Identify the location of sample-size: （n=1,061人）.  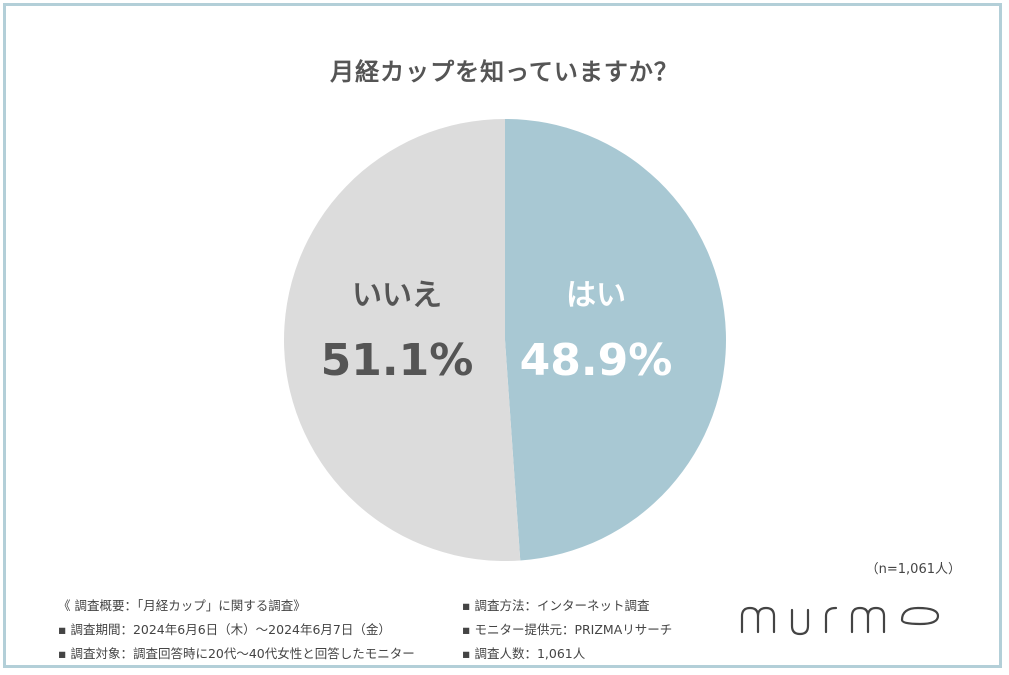
(913, 569).